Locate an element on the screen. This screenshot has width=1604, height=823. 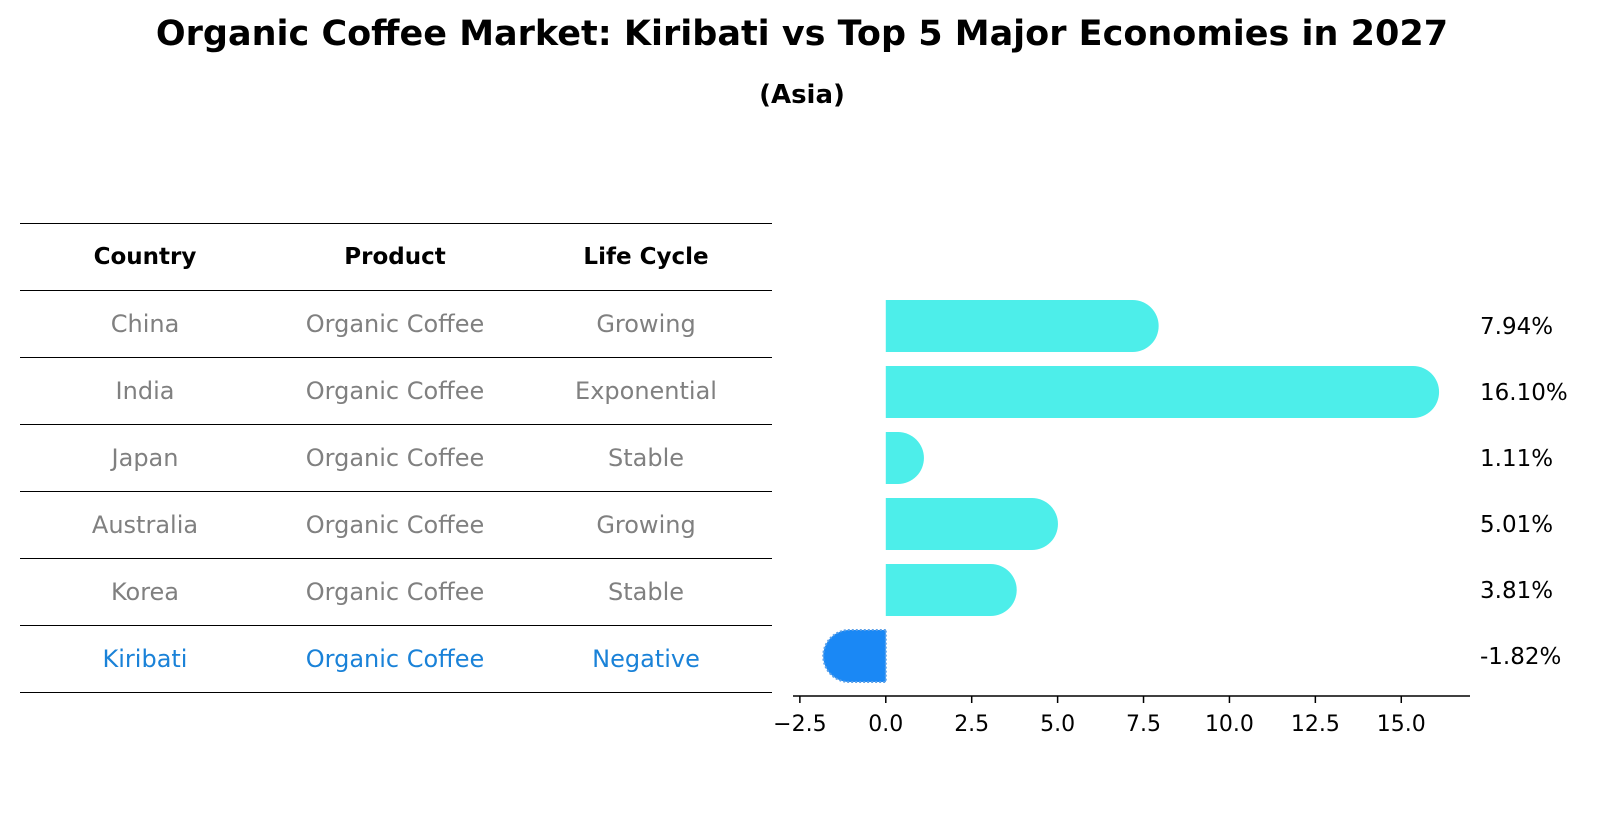
value-label: 3.81% is located at coordinates (1516, 591).